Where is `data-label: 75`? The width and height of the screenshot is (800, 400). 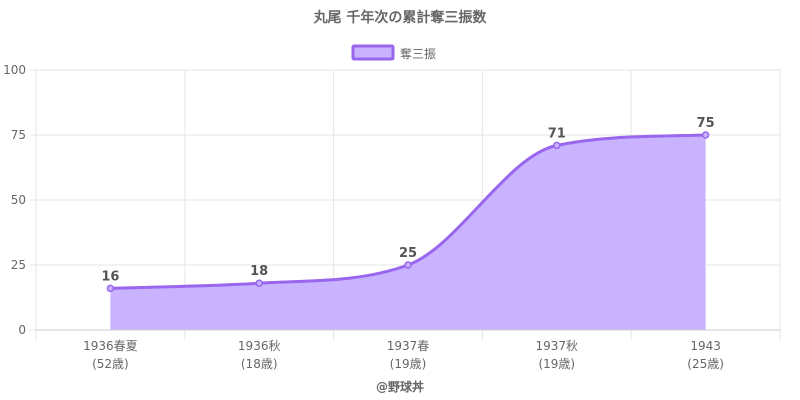 data-label: 75 is located at coordinates (706, 123).